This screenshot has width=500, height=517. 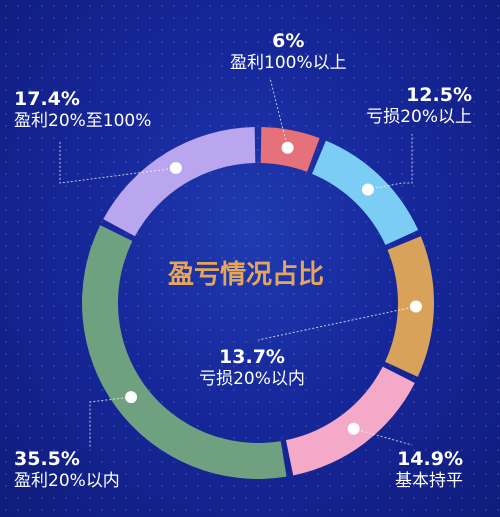 I want to click on slice-name: 亏损20%以上, so click(x=419, y=117).